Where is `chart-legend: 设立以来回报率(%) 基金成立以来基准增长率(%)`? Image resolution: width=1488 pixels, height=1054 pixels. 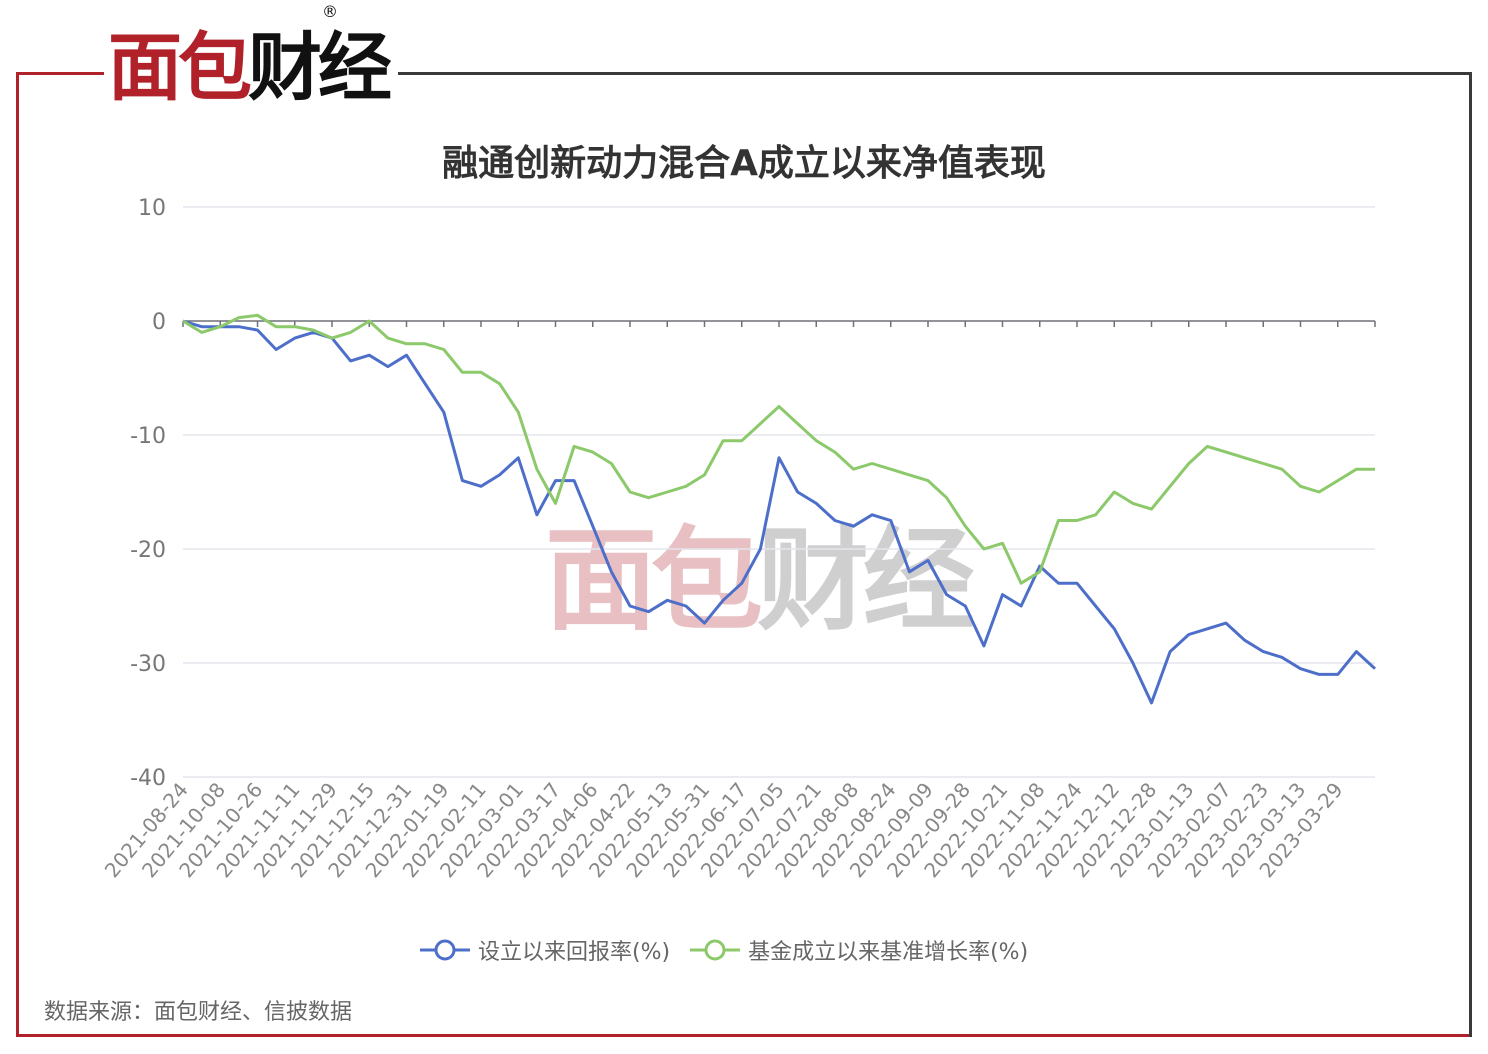
chart-legend: 设立以来回报率(%) 基金成立以来基准增长率(%) is located at coordinates (724, 950).